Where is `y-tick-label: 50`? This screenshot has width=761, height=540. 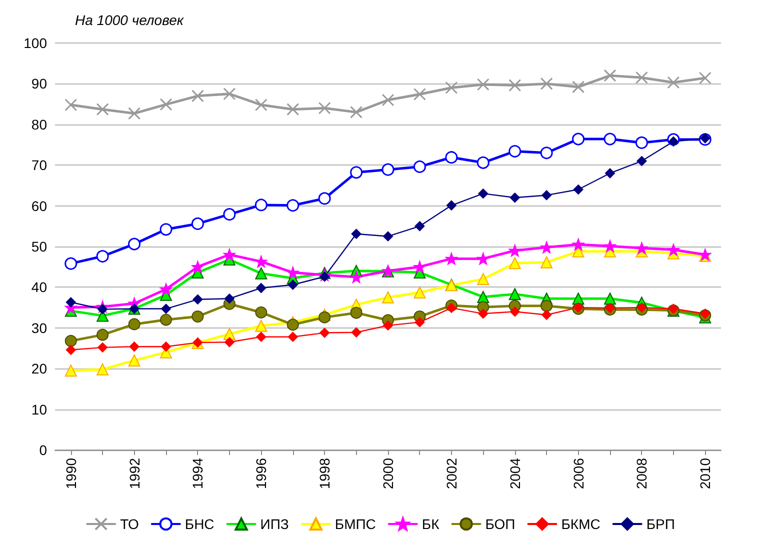
y-tick-label: 50 is located at coordinates (39, 246).